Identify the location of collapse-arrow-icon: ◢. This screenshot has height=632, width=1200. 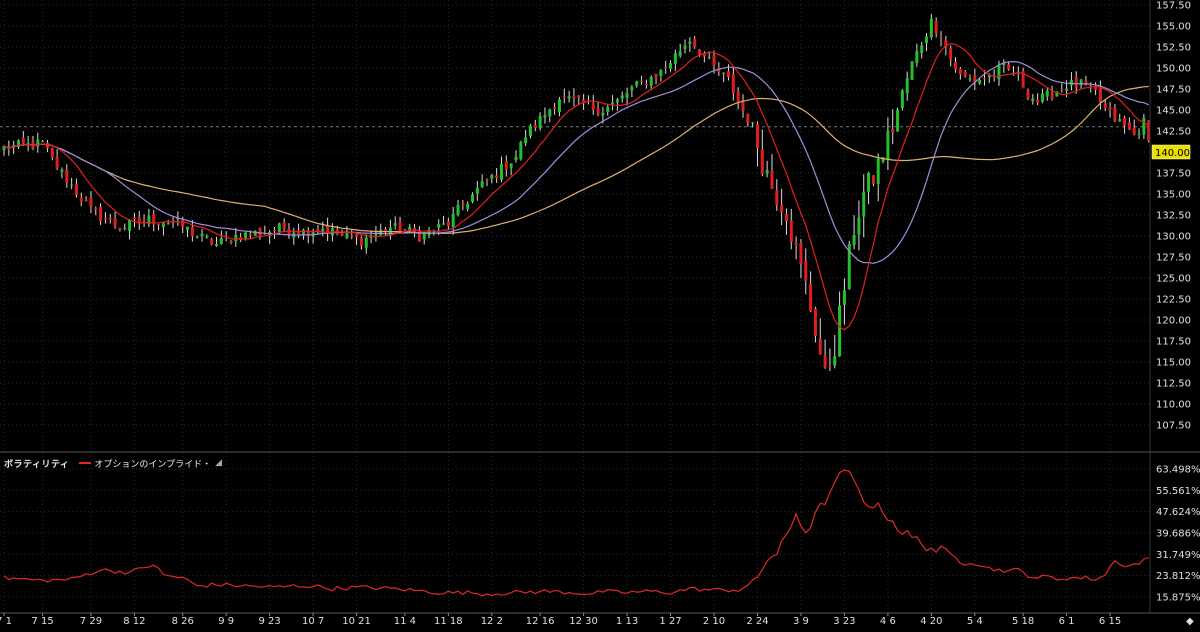
(219, 463).